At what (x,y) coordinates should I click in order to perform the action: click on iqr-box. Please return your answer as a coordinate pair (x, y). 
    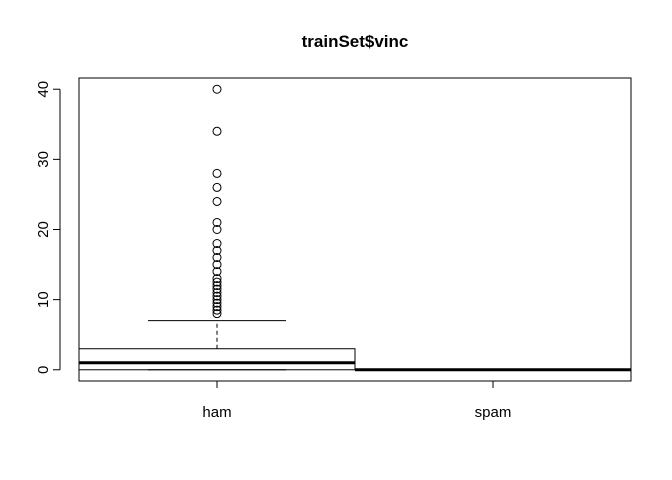
    Looking at the image, I should click on (217, 359).